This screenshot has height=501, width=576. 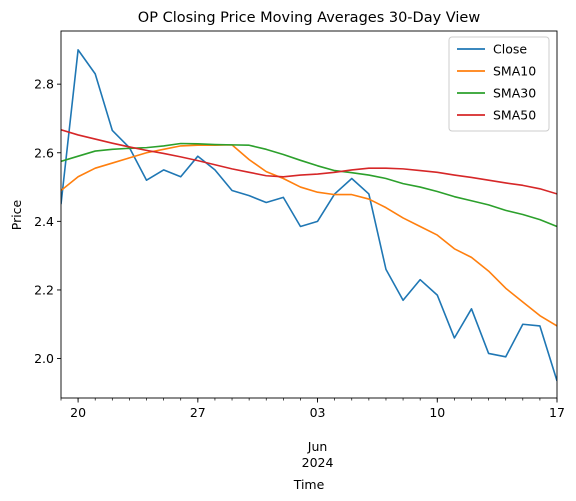 I want to click on legend: Close SMA10 SMA30 SMA50, so click(x=499, y=84).